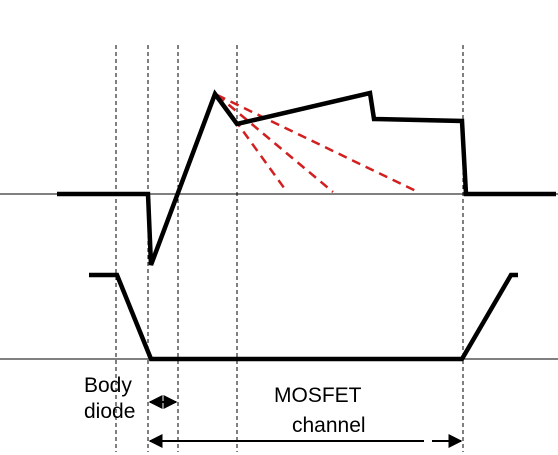 Image resolution: width=558 pixels, height=455 pixels. What do you see at coordinates (110, 411) in the screenshot?
I see `body-diode-label-line2: diode` at bounding box center [110, 411].